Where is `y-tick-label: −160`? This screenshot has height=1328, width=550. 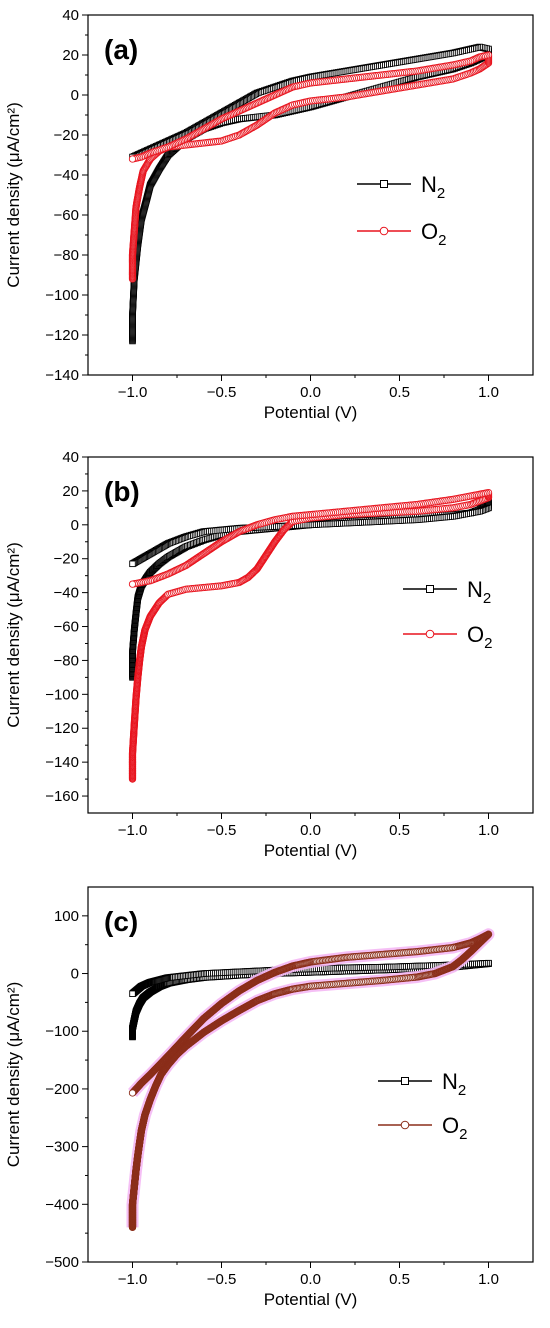 y-tick-label: −160 is located at coordinates (62, 796).